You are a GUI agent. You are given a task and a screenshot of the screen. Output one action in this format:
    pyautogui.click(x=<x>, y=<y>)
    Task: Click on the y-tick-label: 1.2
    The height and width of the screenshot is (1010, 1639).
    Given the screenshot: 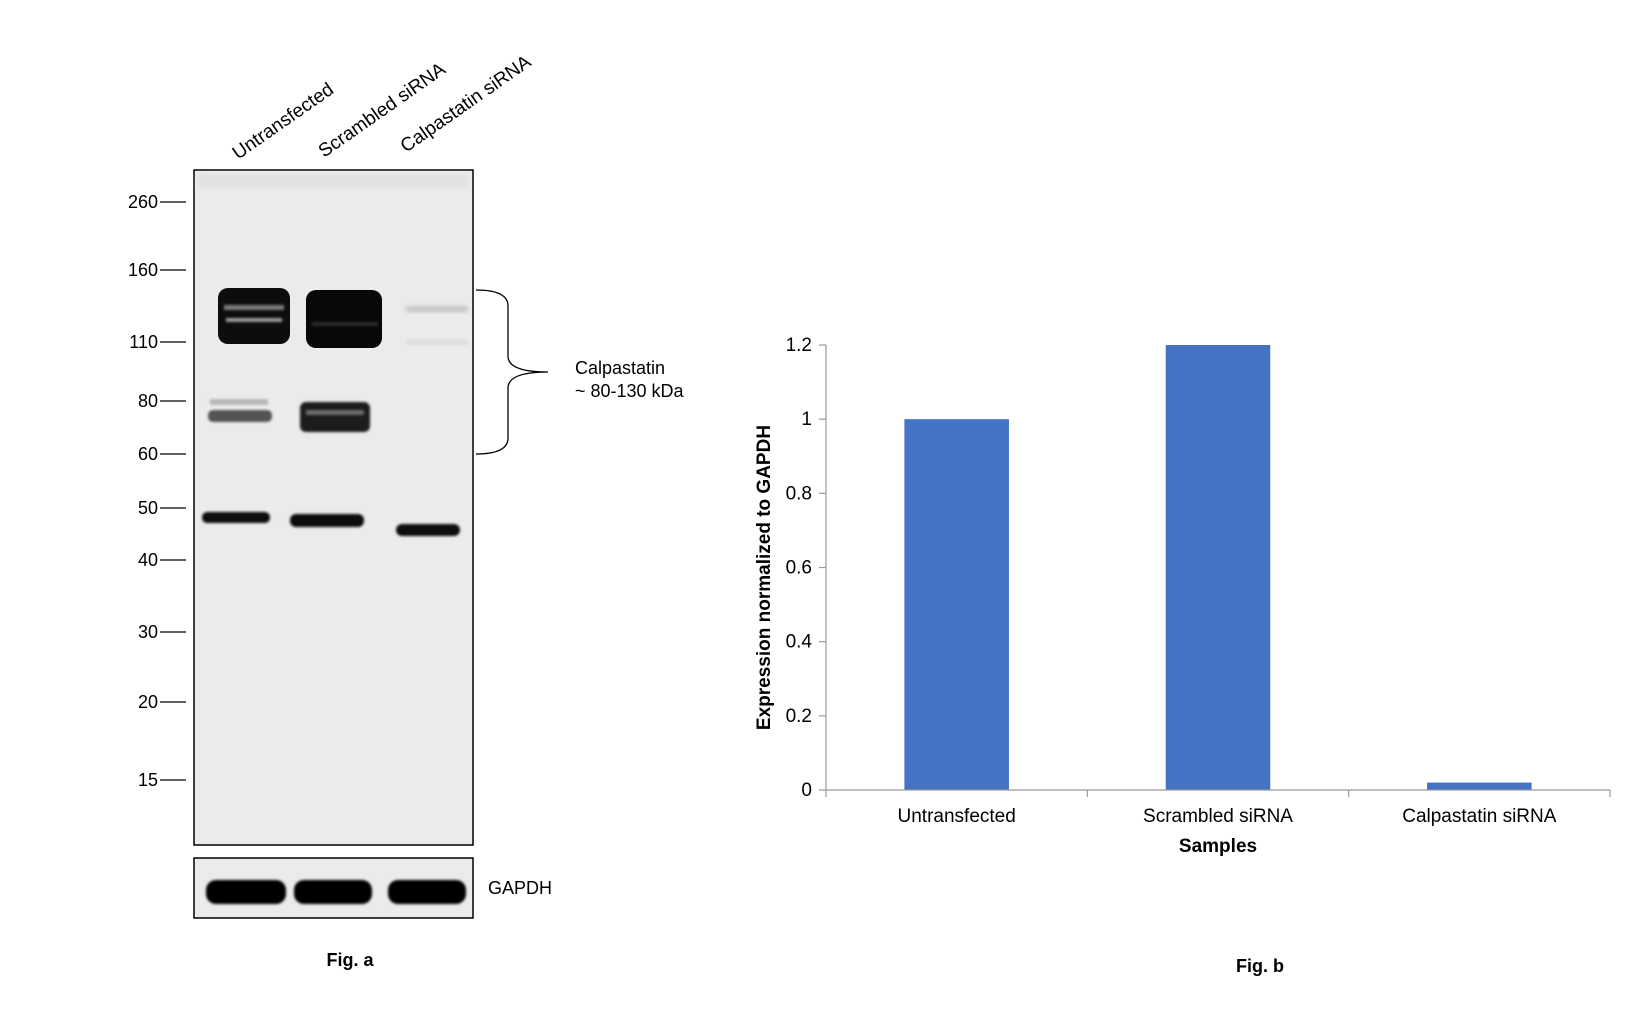 What is the action you would take?
    pyautogui.click(x=799, y=345)
    